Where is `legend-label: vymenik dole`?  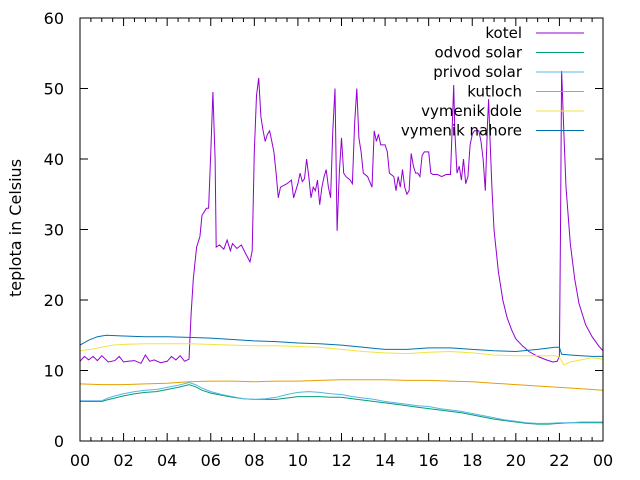 legend-label: vymenik dole is located at coordinates (471, 111).